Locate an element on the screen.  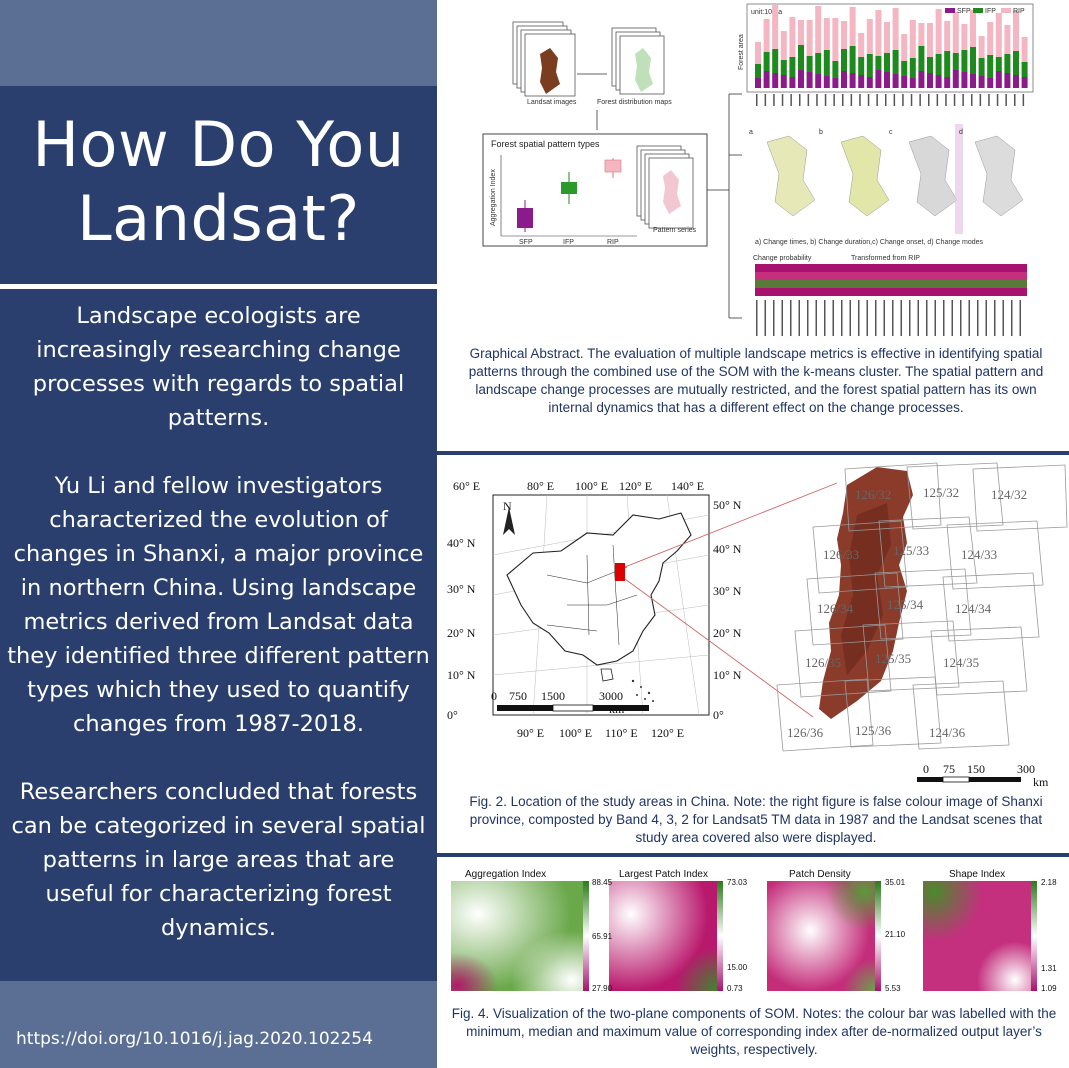
som-title-shape-index: Shape Index is located at coordinates (977, 874).